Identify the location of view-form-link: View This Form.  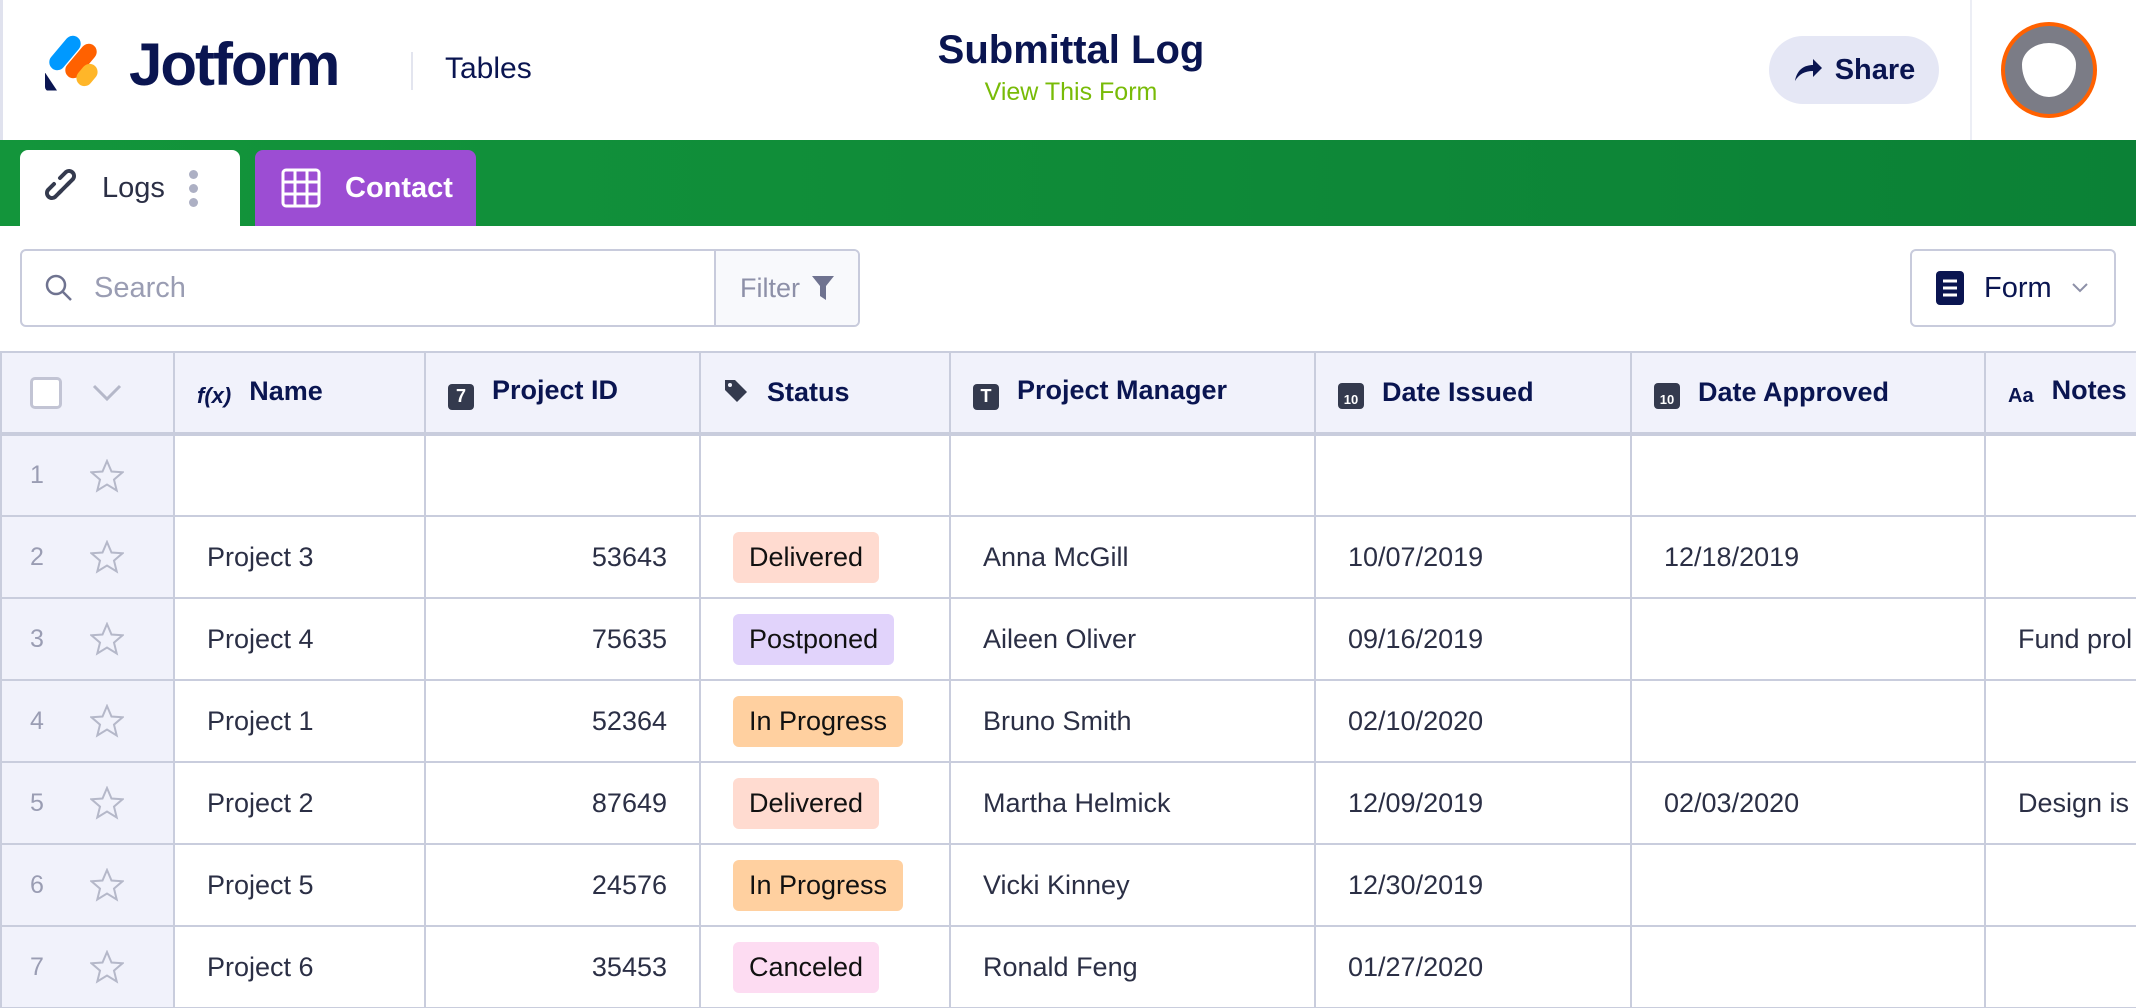
(1071, 92).